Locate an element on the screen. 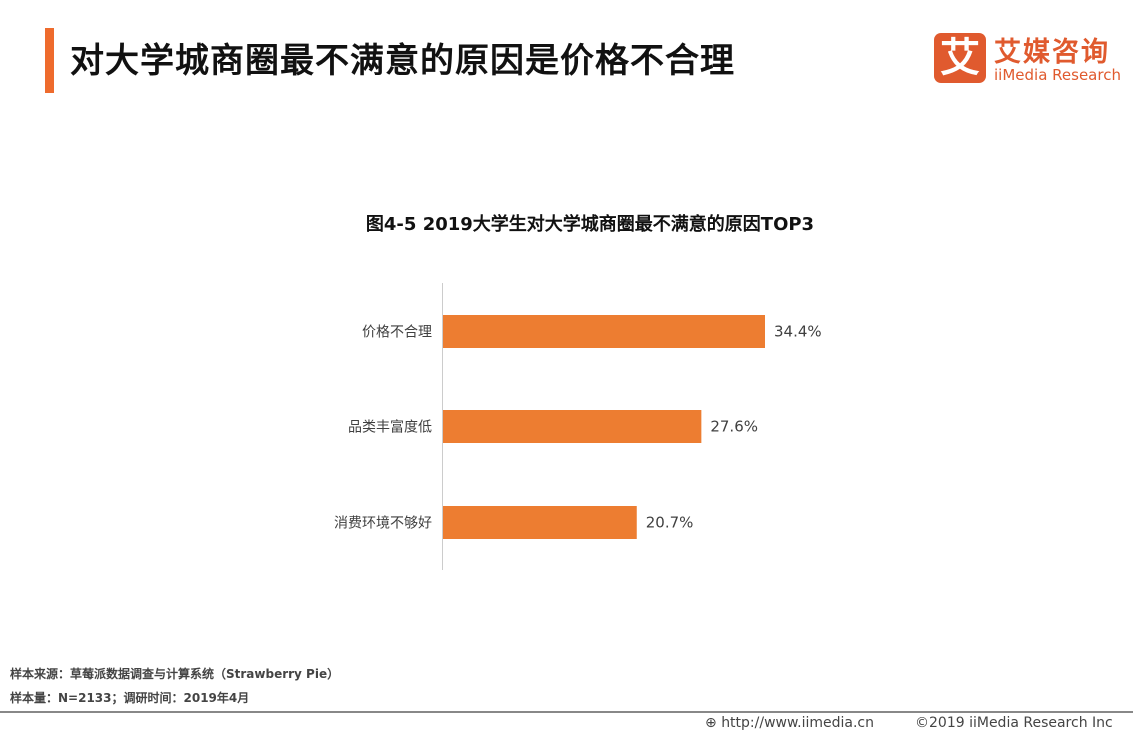  data-label: 27.6% is located at coordinates (734, 427).